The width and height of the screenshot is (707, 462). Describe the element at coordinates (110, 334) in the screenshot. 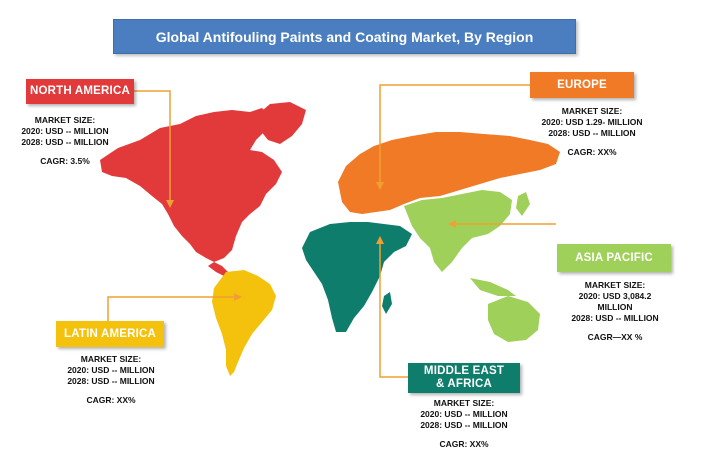

I see `latin-america-label: LATIN AMERICA` at that location.